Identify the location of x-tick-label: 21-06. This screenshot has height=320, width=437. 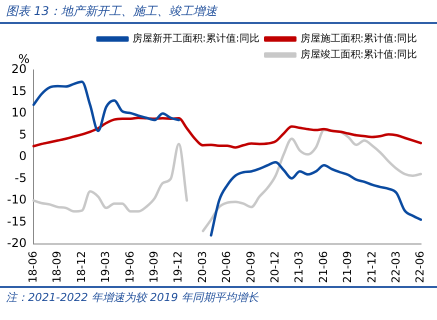
(323, 267).